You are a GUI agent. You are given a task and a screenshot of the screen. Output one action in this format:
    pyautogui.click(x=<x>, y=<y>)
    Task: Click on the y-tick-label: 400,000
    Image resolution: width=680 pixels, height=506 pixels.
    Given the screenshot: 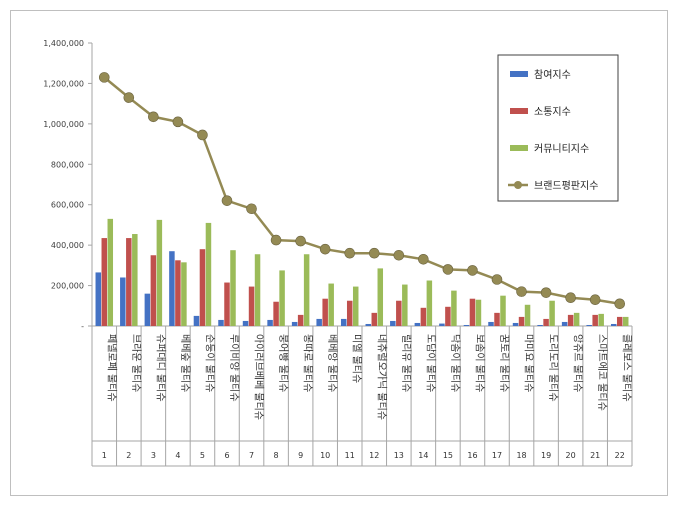 What is the action you would take?
    pyautogui.click(x=67, y=245)
    